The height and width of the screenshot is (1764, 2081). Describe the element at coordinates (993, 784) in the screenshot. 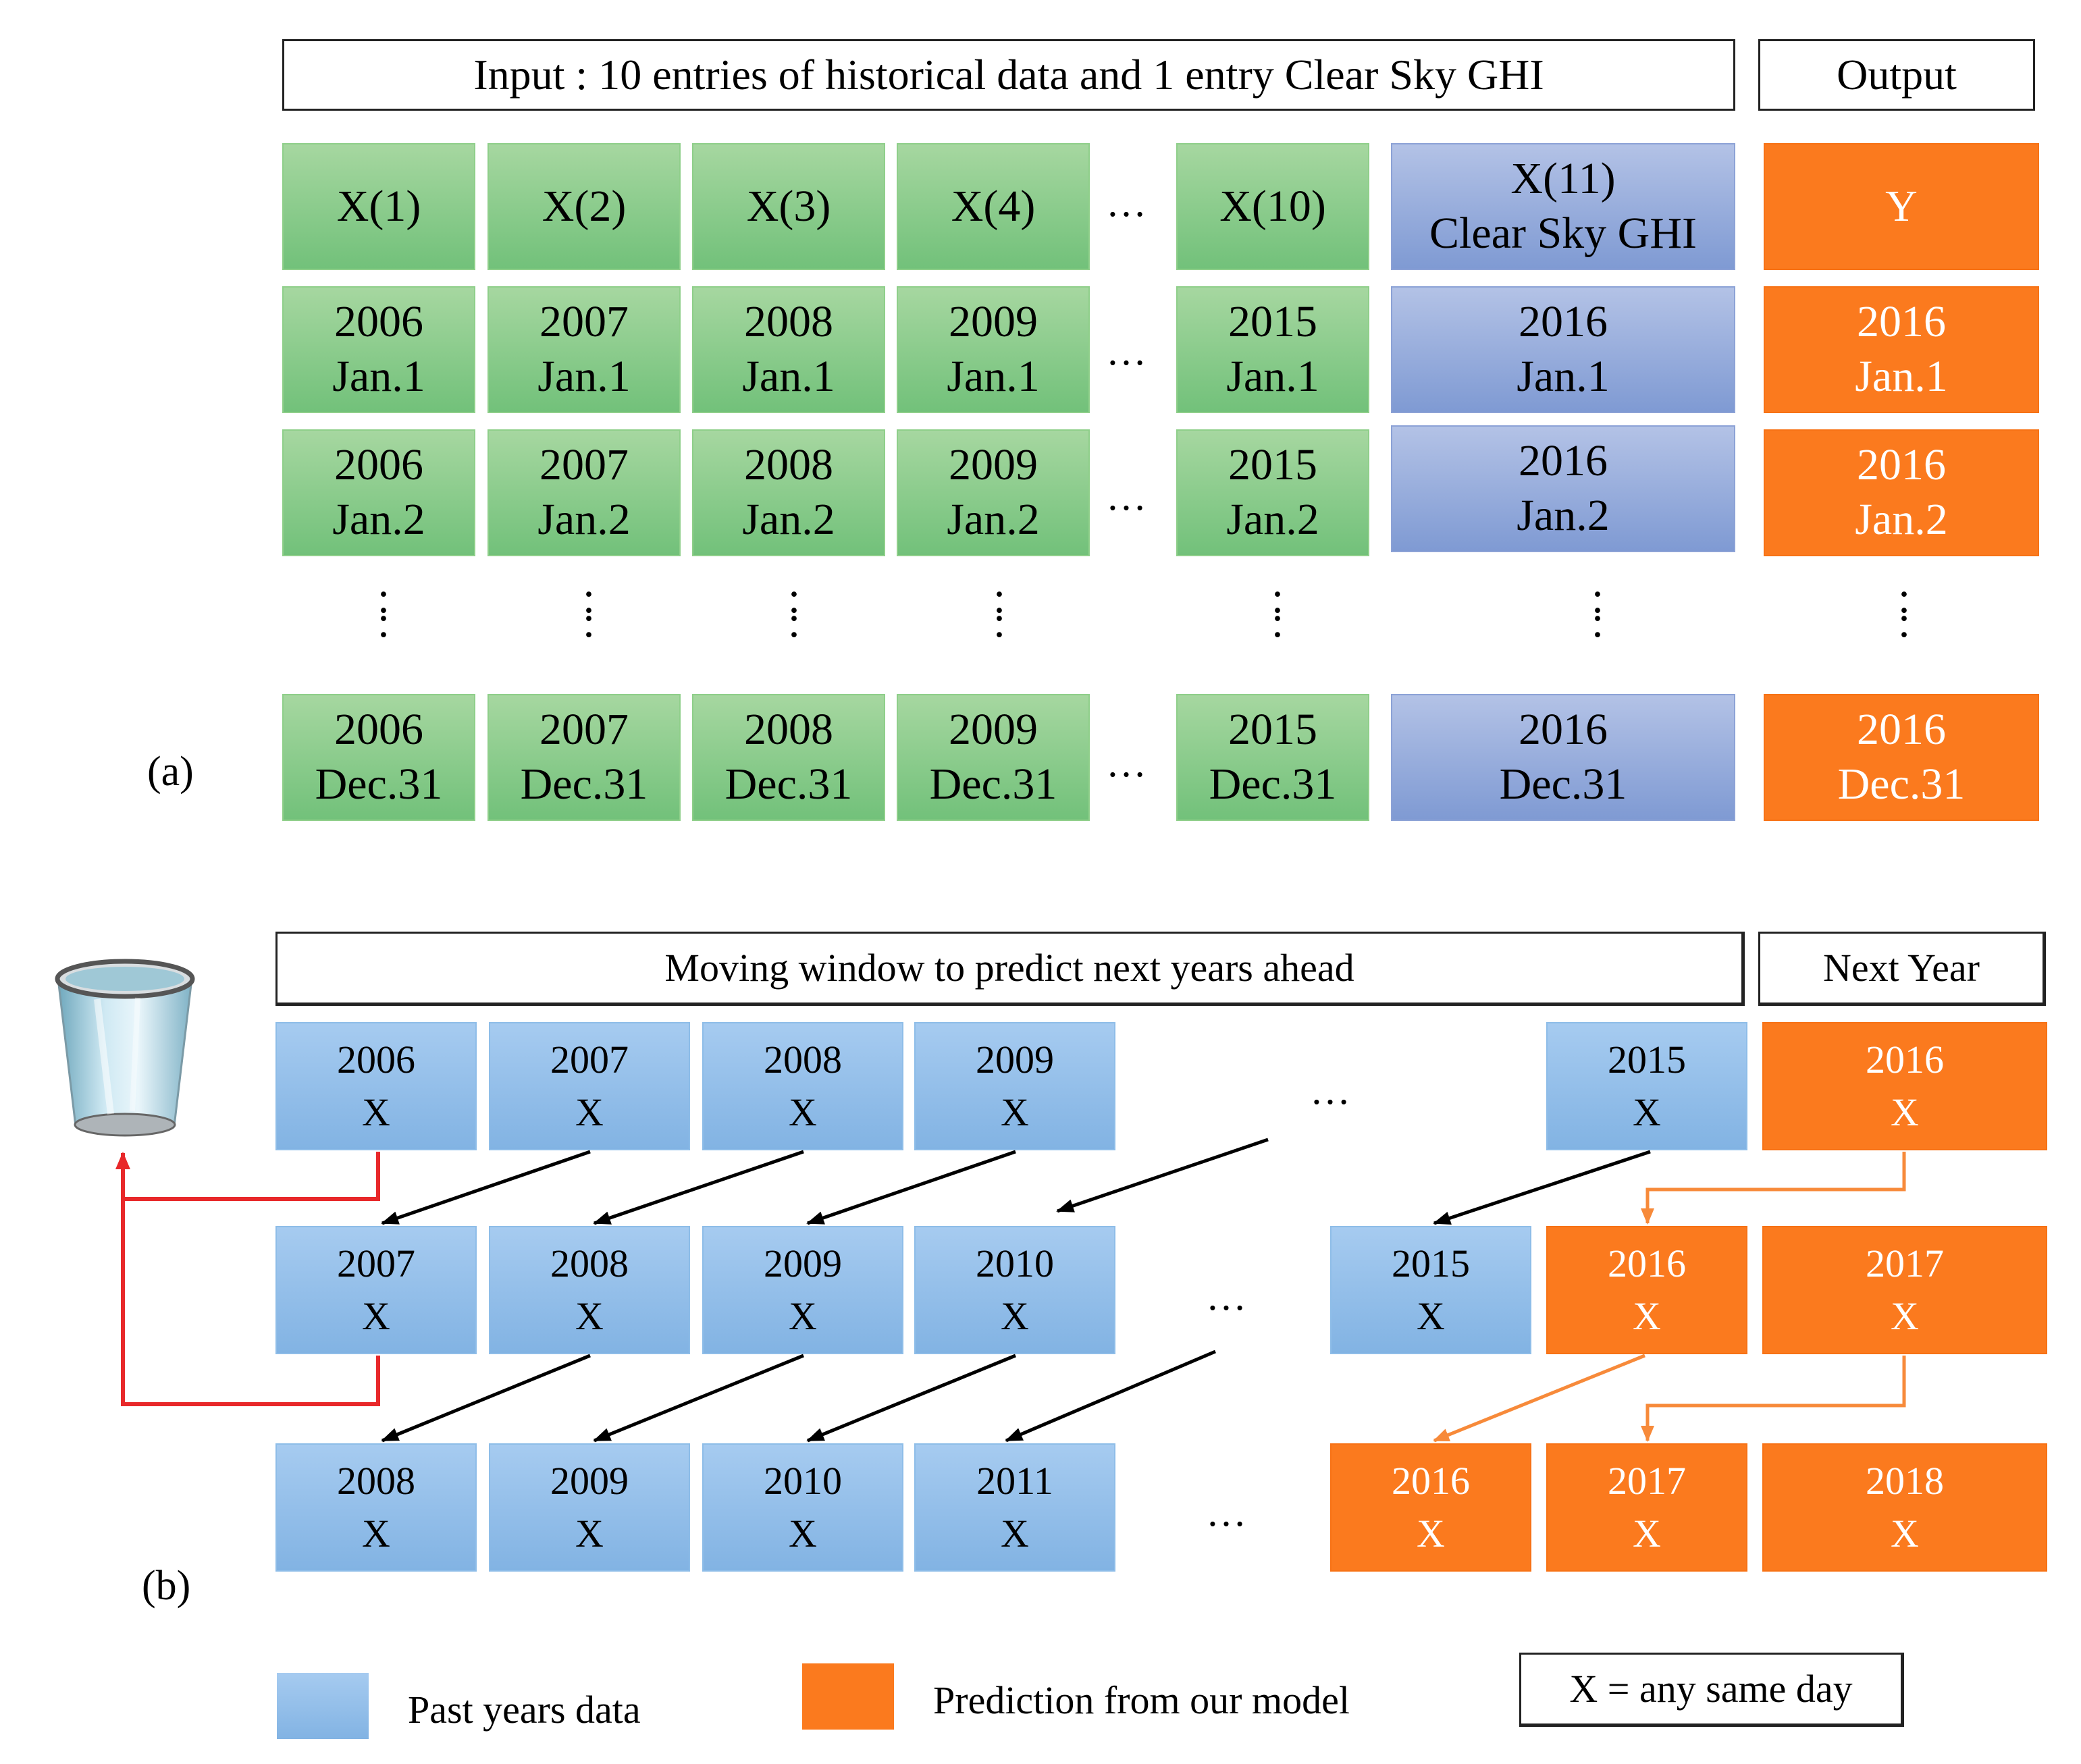

I see `cell-text: Dec.31` at that location.